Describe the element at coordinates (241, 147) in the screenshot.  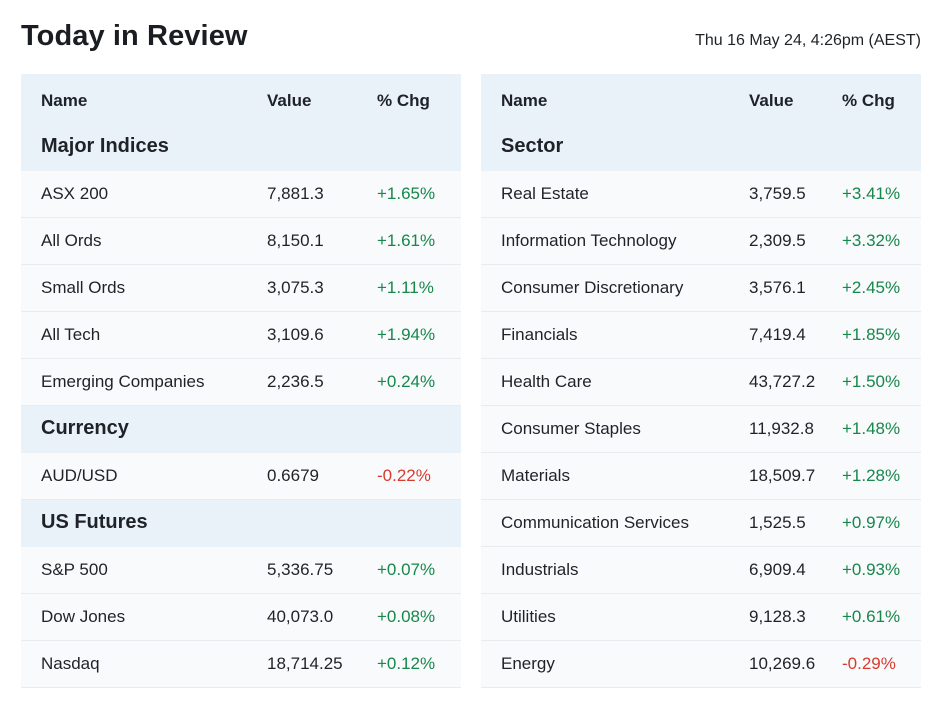
I see `section-header: Major Indices` at that location.